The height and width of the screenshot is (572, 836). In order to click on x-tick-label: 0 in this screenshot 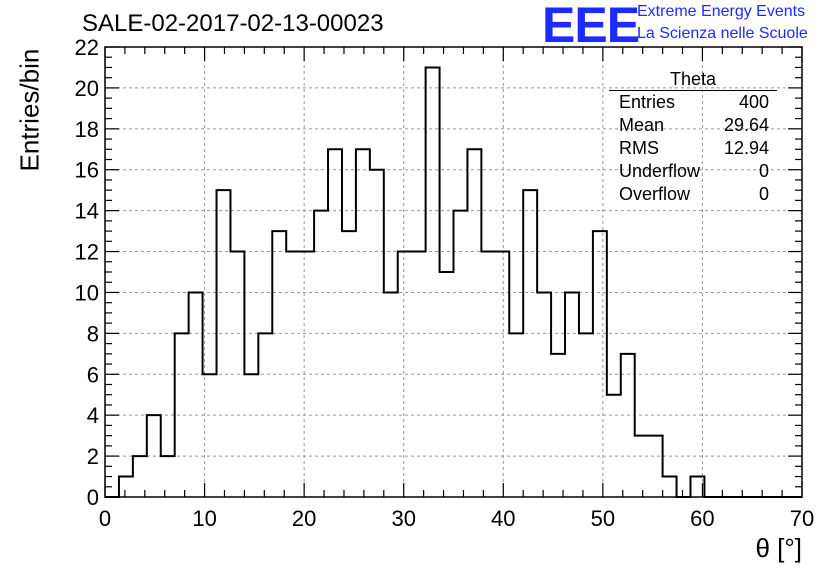, I will do `click(105, 518)`.